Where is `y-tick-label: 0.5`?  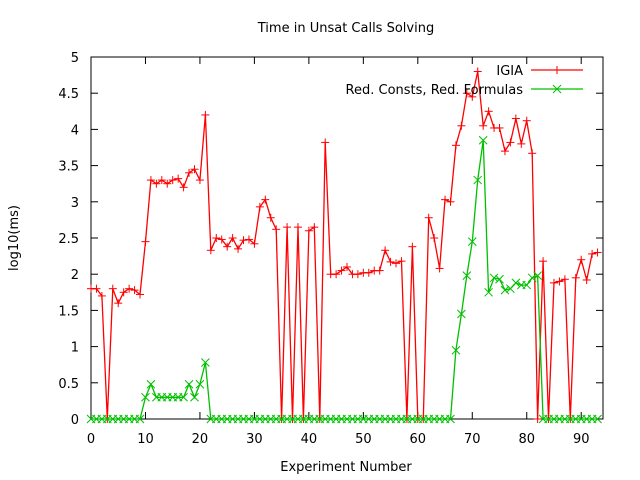 y-tick-label: 0.5 is located at coordinates (68, 384).